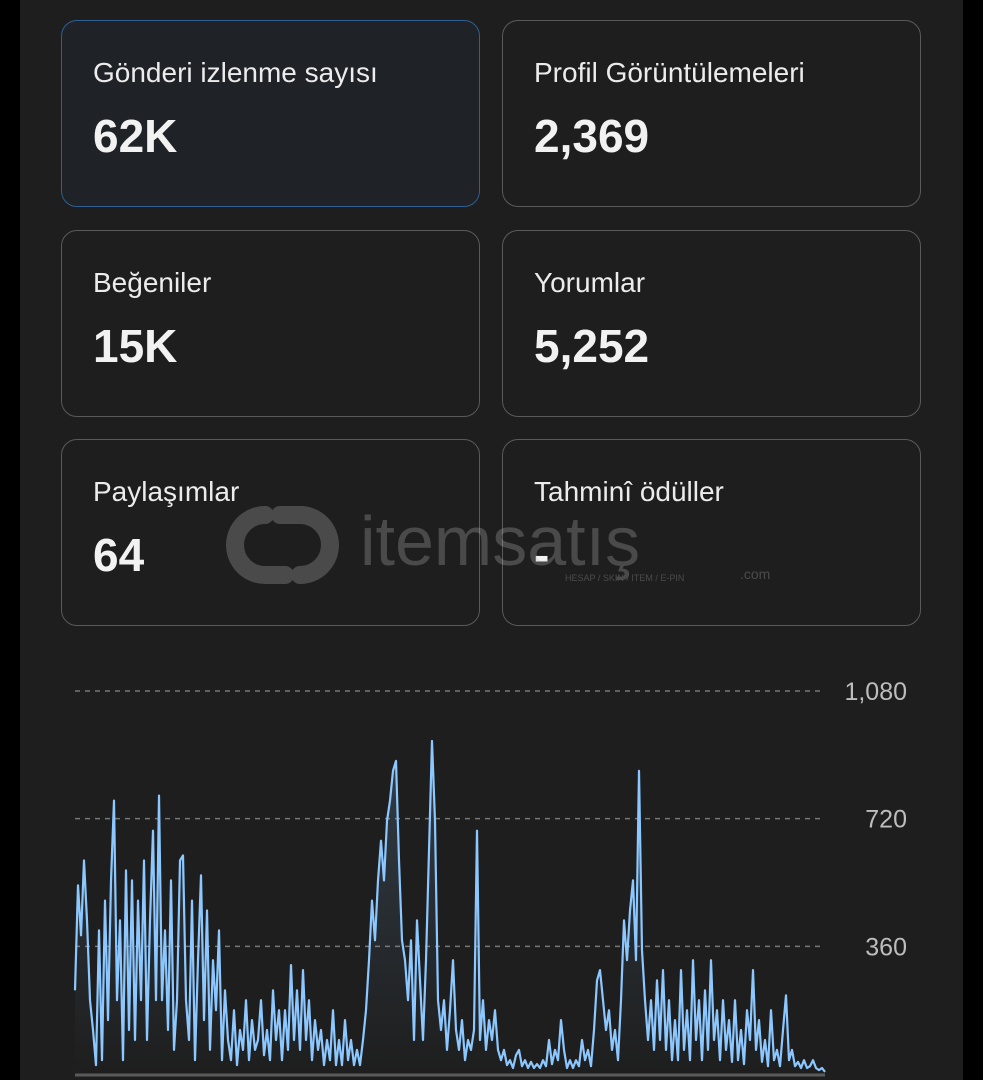 This screenshot has height=1080, width=983. Describe the element at coordinates (711, 323) in the screenshot. I see `metric-card: Yorumlar 5,252` at that location.